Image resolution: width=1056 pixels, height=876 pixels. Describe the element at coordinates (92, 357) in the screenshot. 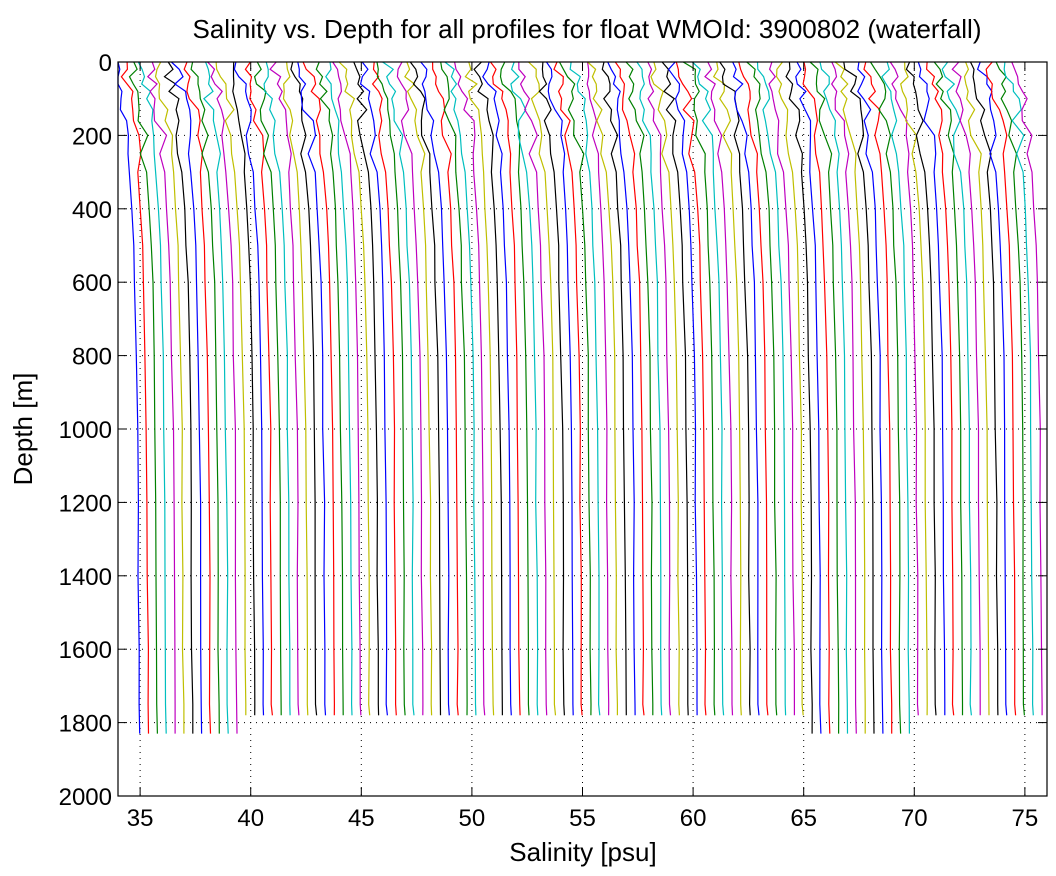

I see `y-tick-label: 800` at that location.